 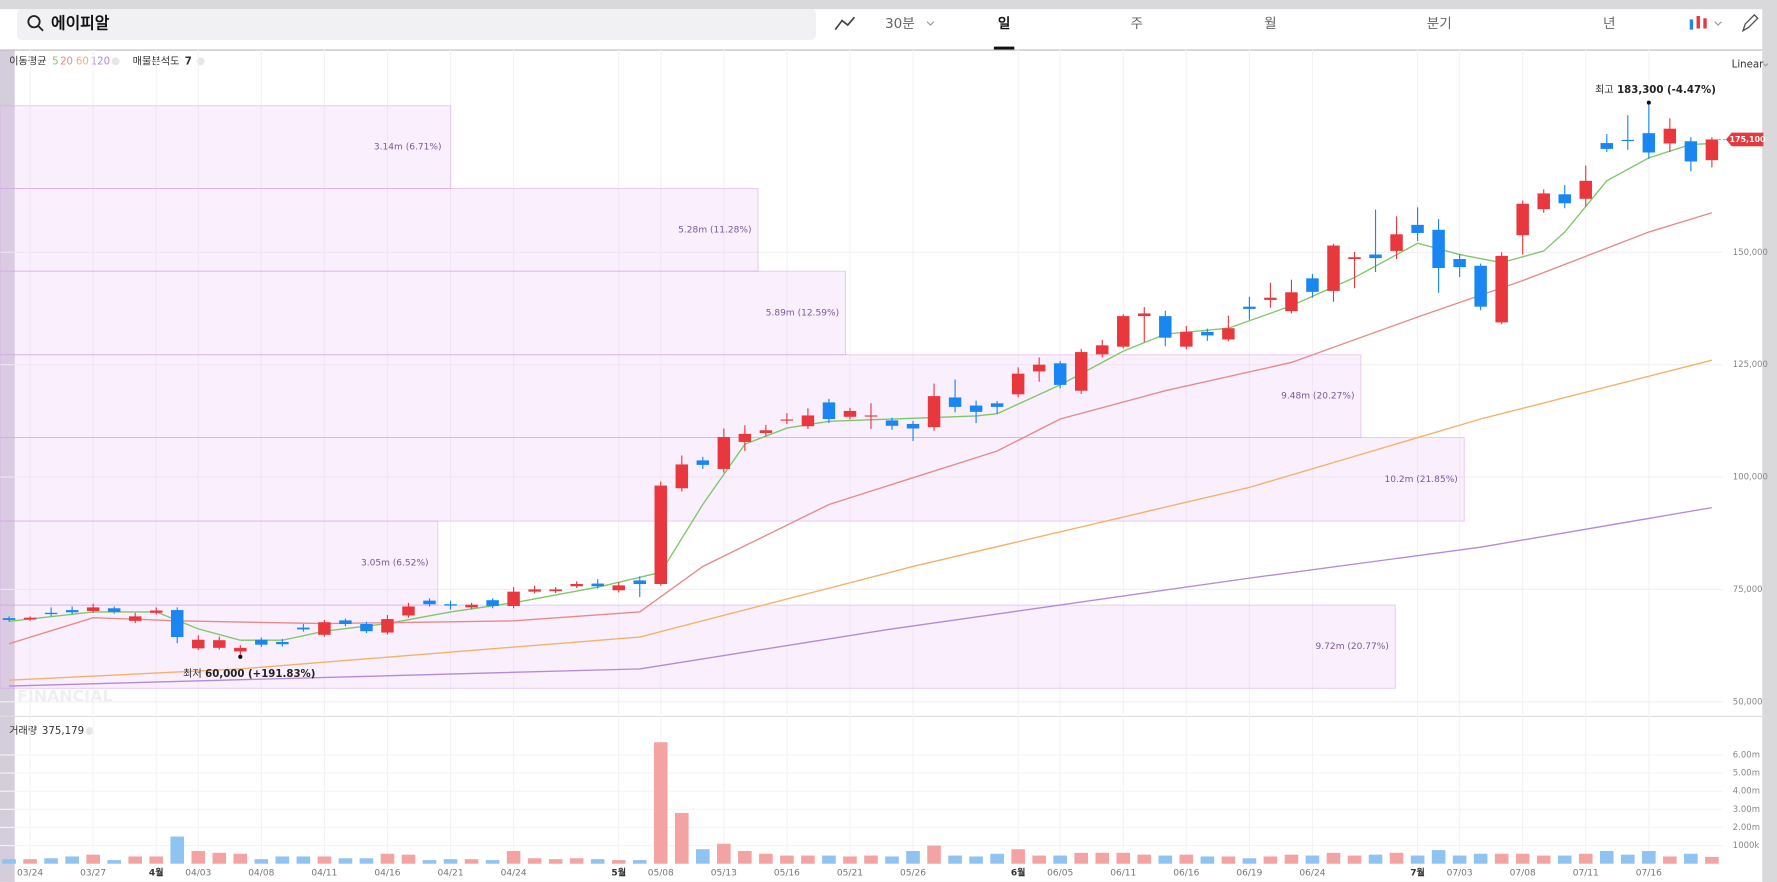 I want to click on period-tab: 년, so click(x=1609, y=24).